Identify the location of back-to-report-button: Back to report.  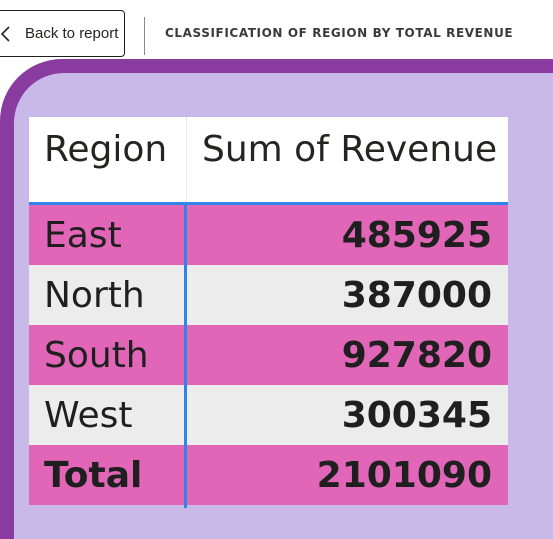
(62, 33).